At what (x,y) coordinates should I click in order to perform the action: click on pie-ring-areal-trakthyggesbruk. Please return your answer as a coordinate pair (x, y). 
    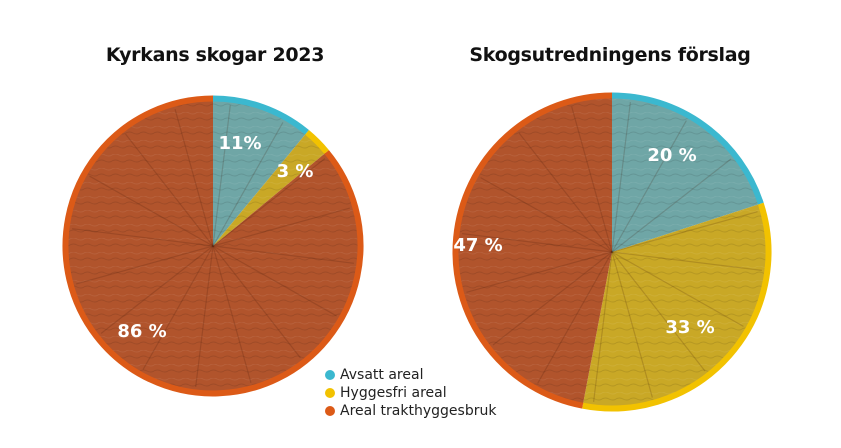
    Looking at the image, I should click on (532, 250).